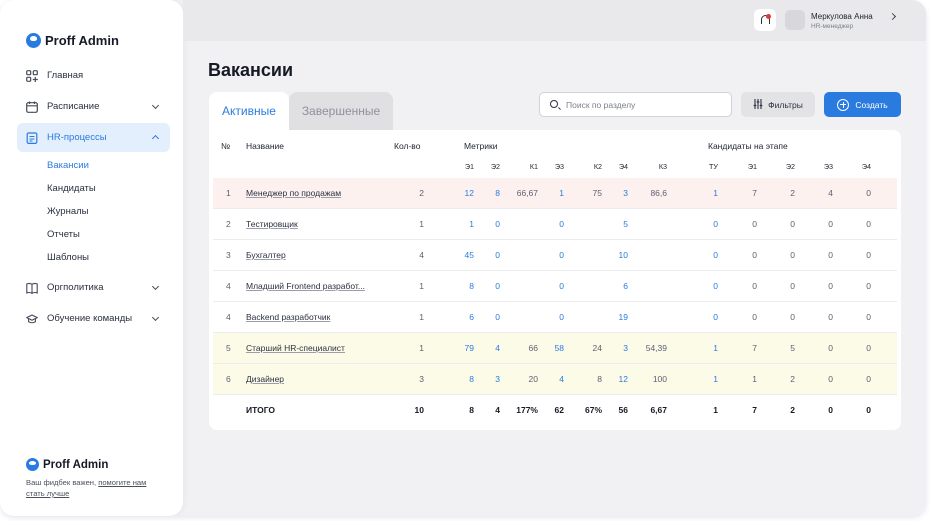  I want to click on sidebar-item-label: Обучение команды, so click(90, 318).